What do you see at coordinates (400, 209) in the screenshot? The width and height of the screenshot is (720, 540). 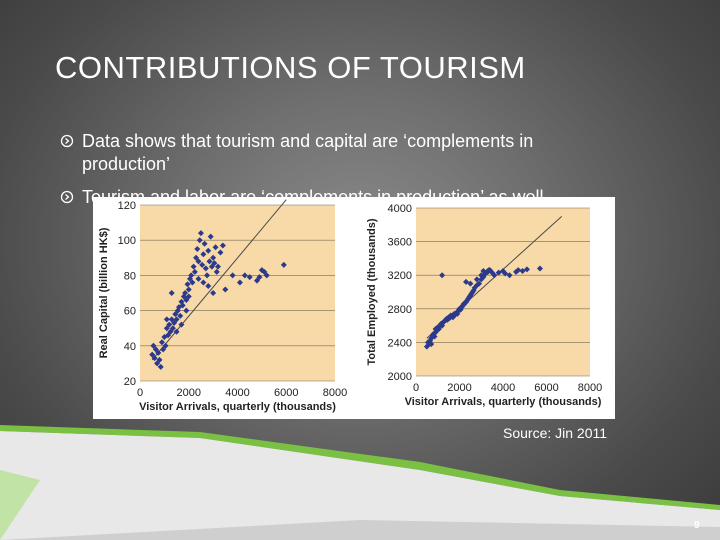 I see `y-tick-label: 4000` at bounding box center [400, 209].